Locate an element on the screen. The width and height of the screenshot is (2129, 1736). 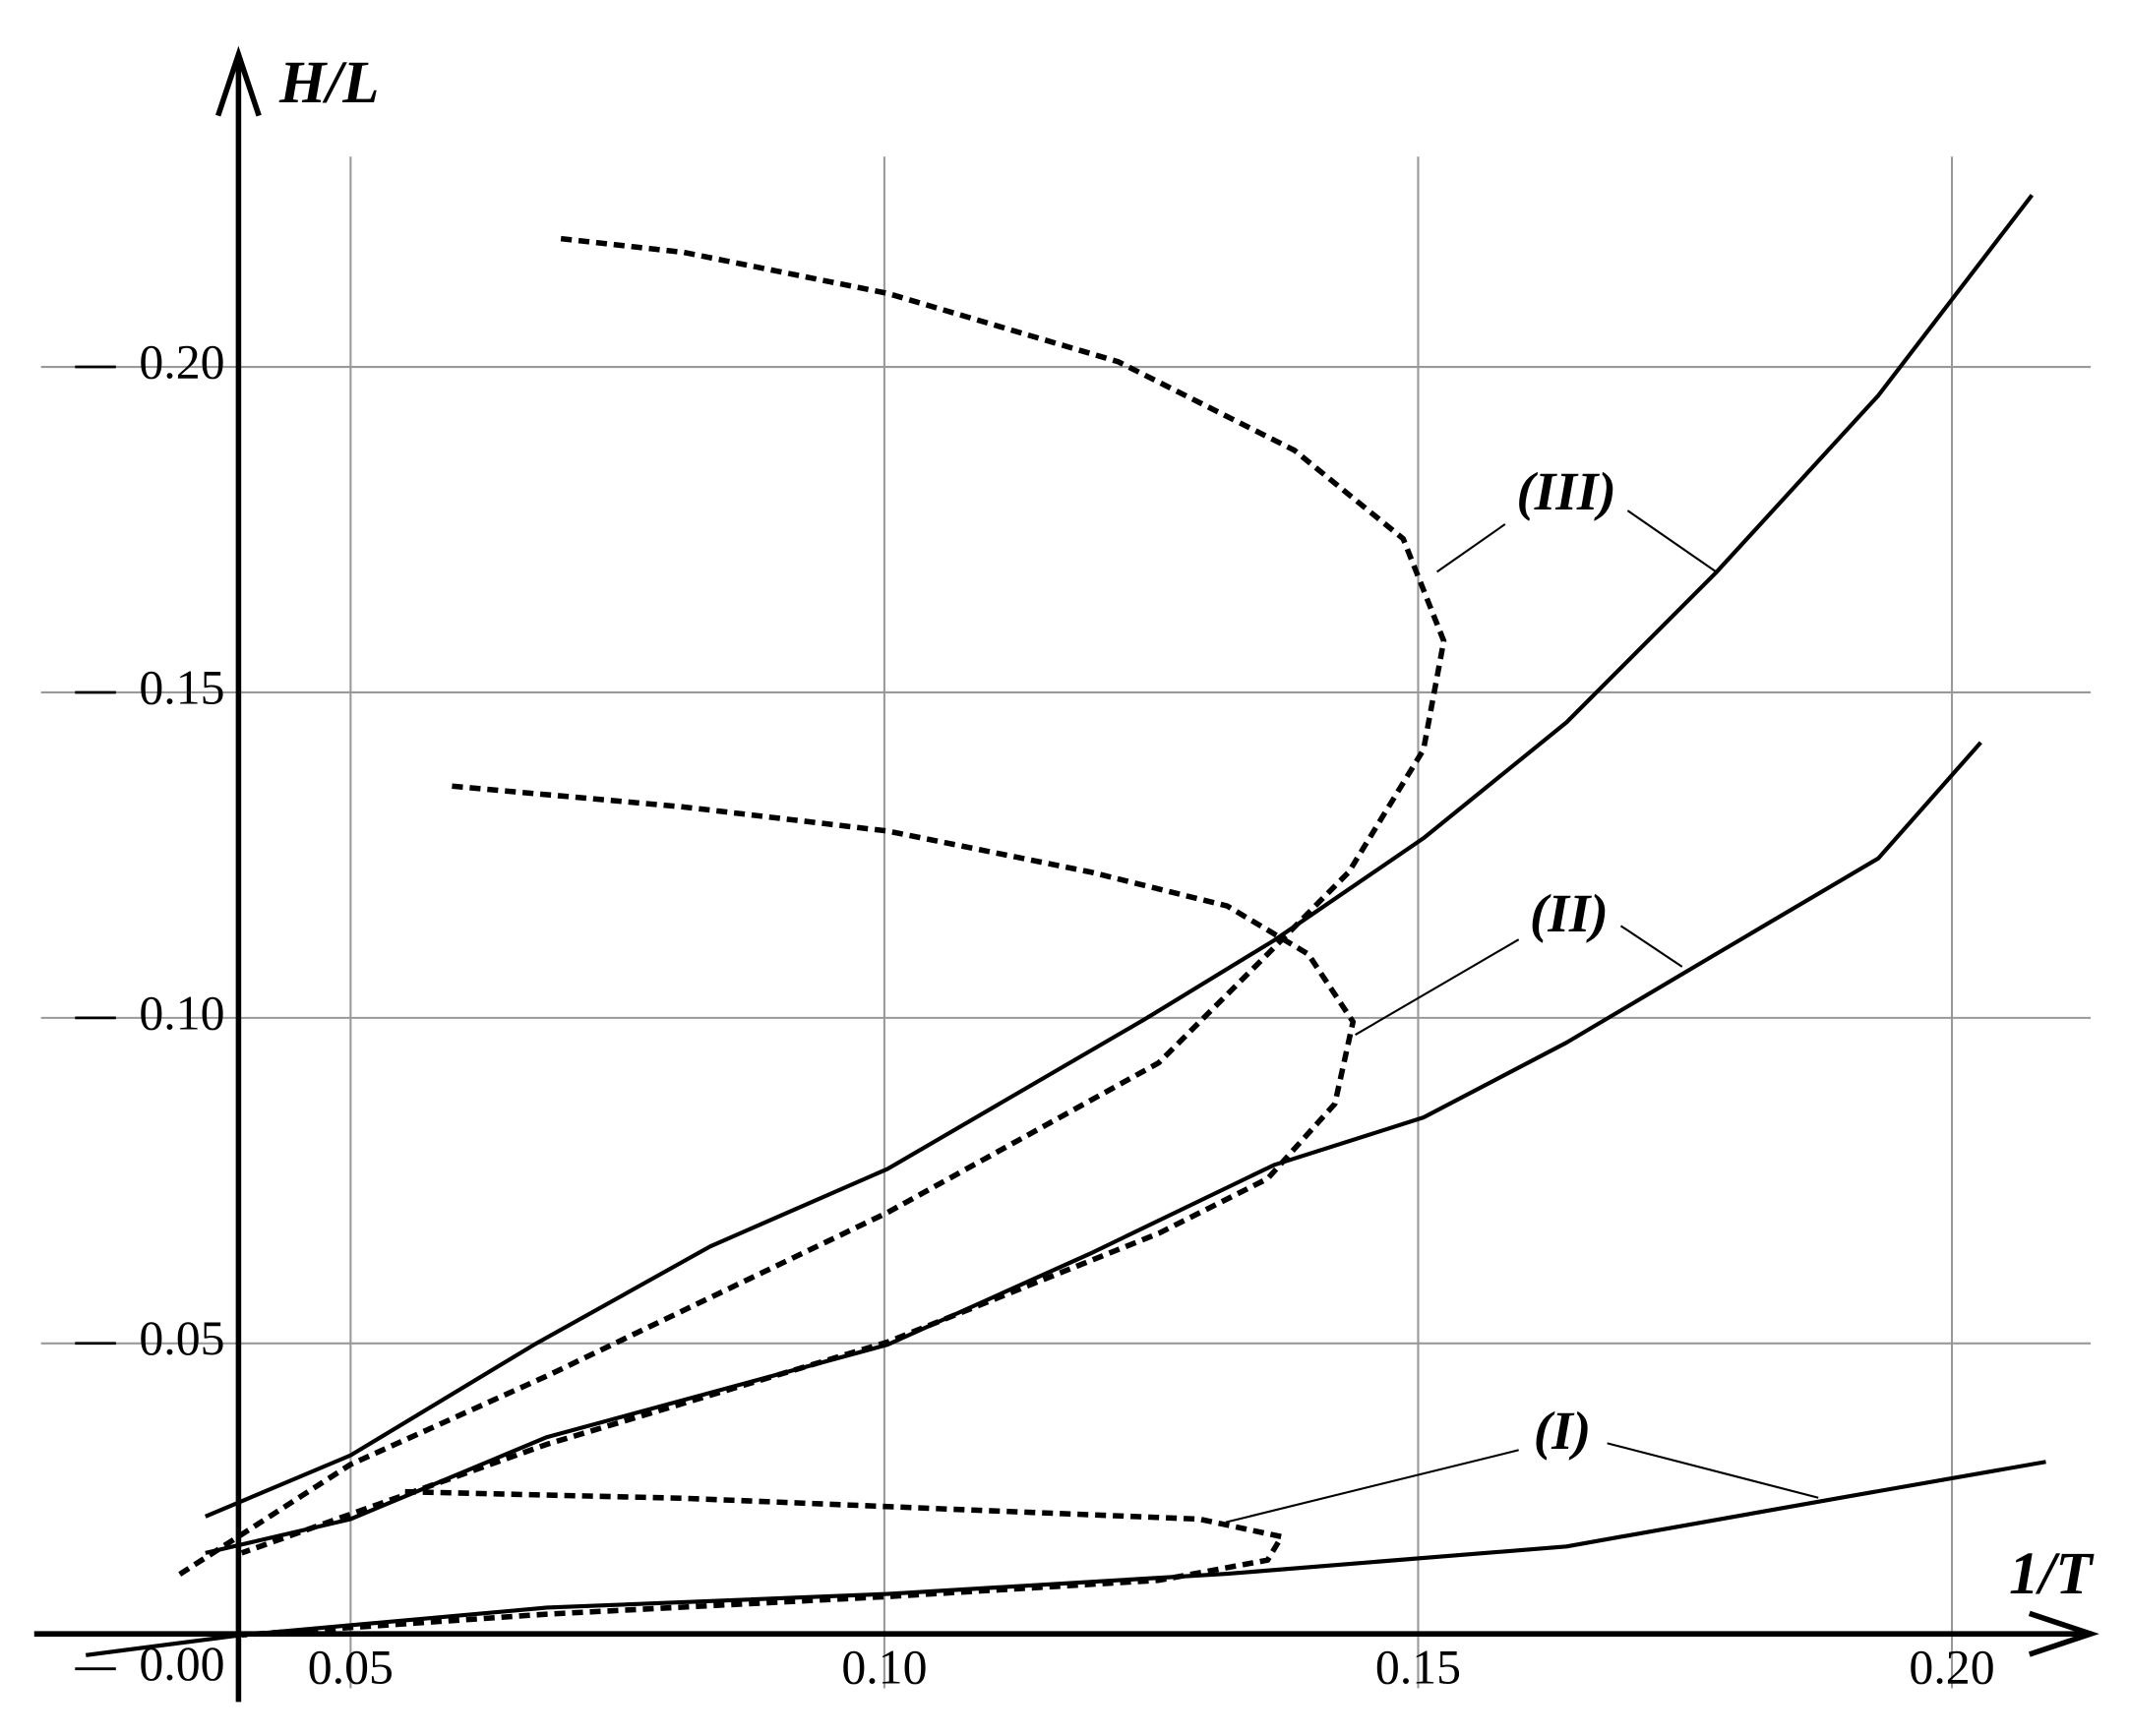
annotation: (II) is located at coordinates (1569, 913).